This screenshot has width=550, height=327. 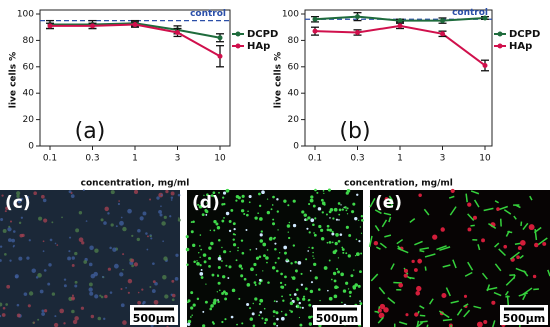 What do you see at coordinates (14, 80) in the screenshot?
I see `y-axis-label: live cells %` at bounding box center [14, 80].